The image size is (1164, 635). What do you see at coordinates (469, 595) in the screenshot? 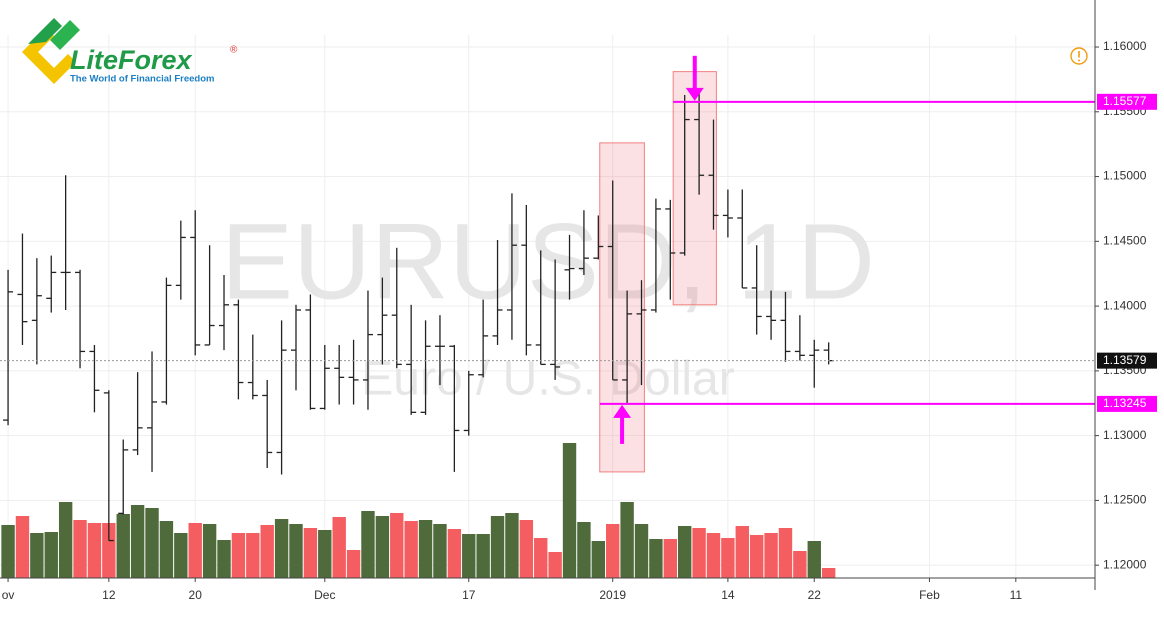
I see `x-tick-label: 17` at bounding box center [469, 595].